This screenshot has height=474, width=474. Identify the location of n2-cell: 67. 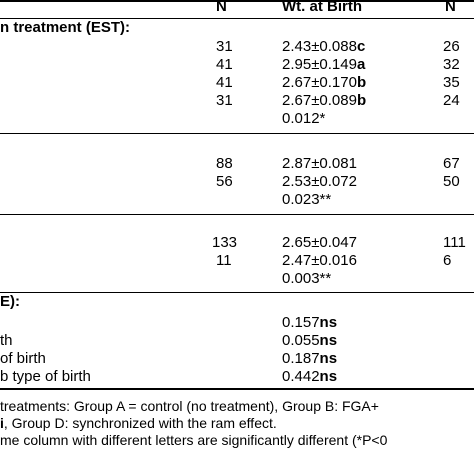
(451, 163).